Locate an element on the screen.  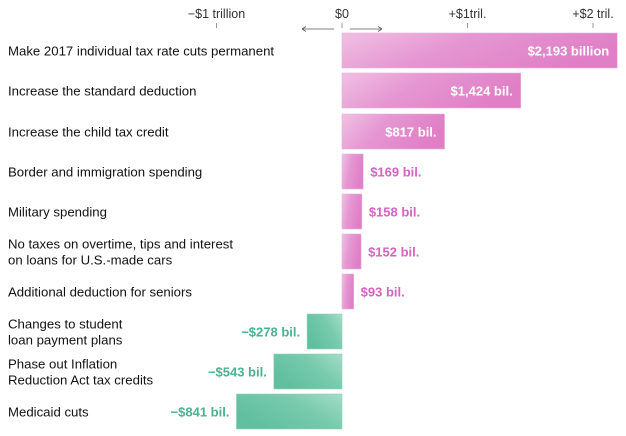
category-label: Changes to student is located at coordinates (65, 324).